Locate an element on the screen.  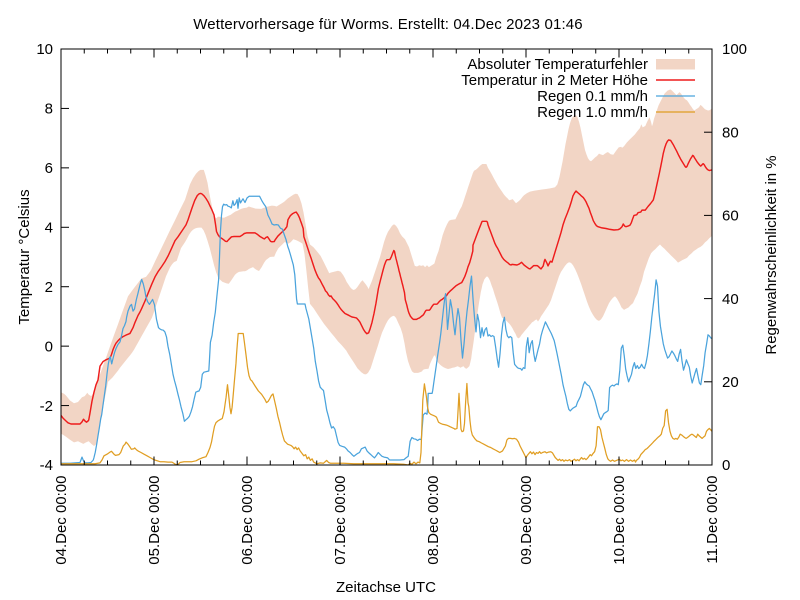
svg-text: 07.Dec 00:00 is located at coordinates (340, 520).